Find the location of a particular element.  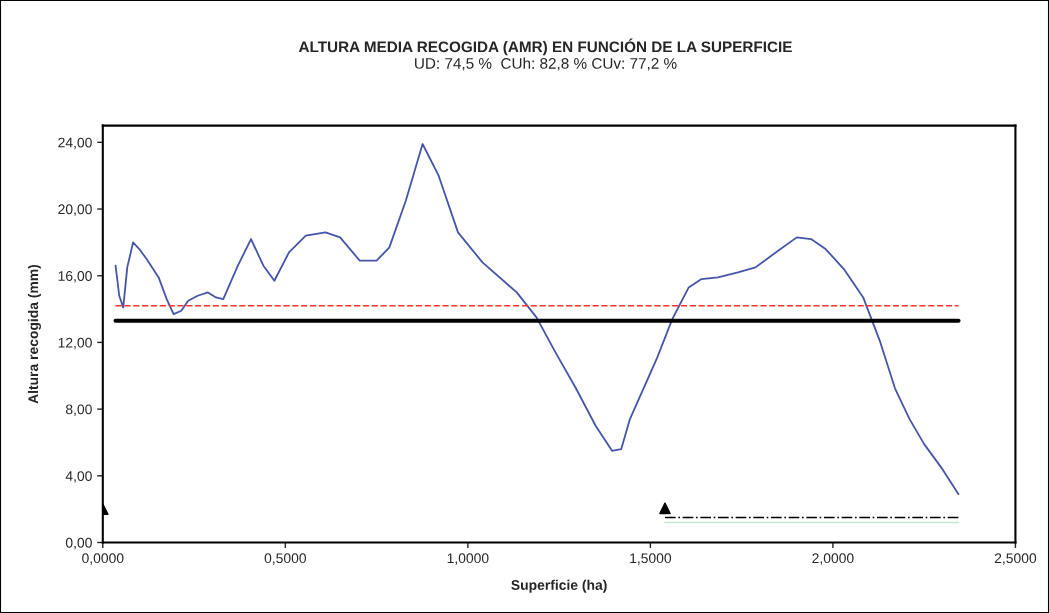

x-tick-label: 0,0000 is located at coordinates (103, 559).